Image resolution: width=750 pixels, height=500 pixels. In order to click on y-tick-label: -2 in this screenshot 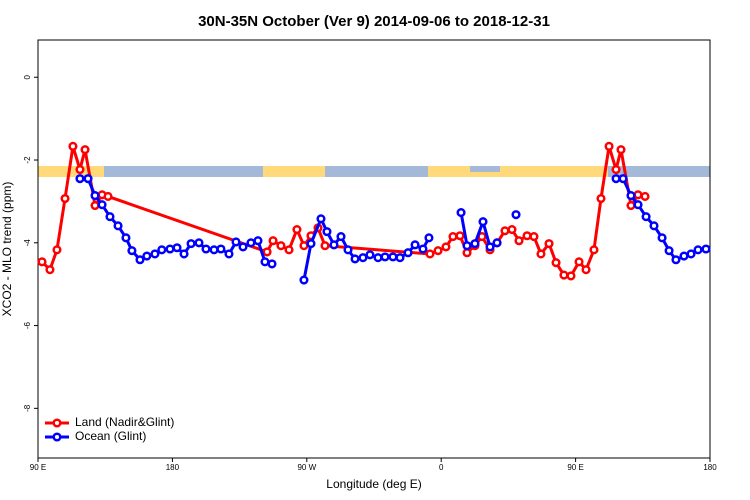, I will do `click(27, 160)`.